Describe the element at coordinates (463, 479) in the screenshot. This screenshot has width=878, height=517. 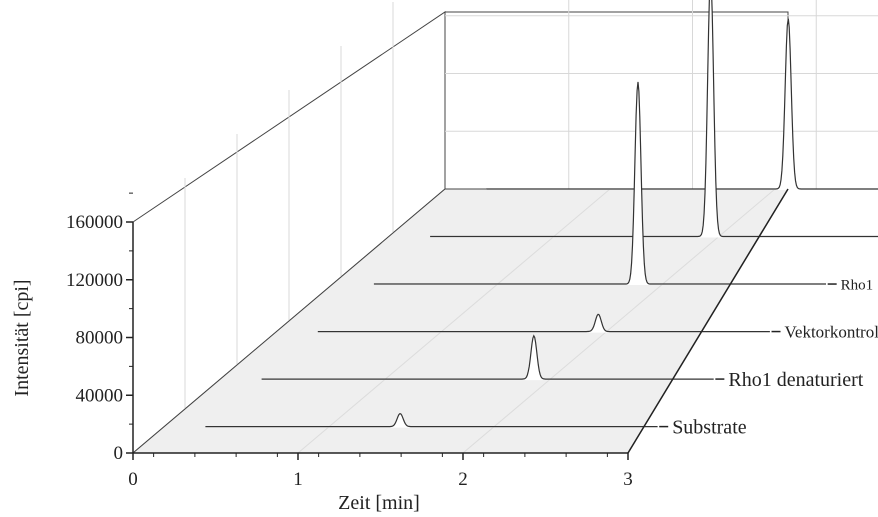
I see `x-tick-label: 2` at that location.